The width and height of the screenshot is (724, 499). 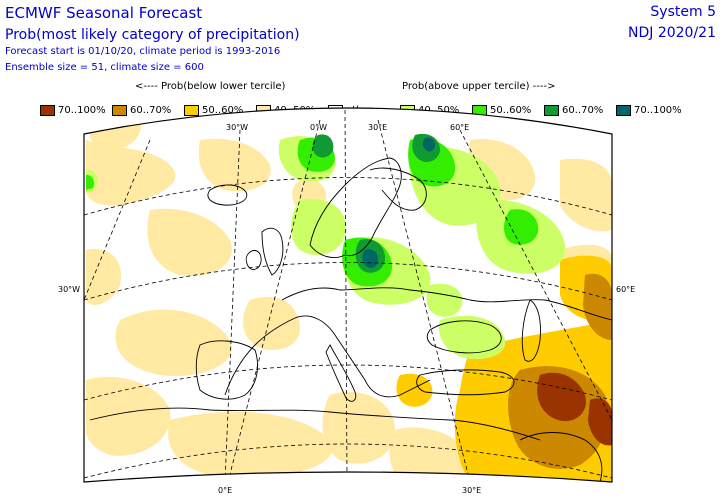 I want to click on season-label: NDJ 2020/21, so click(x=672, y=33).